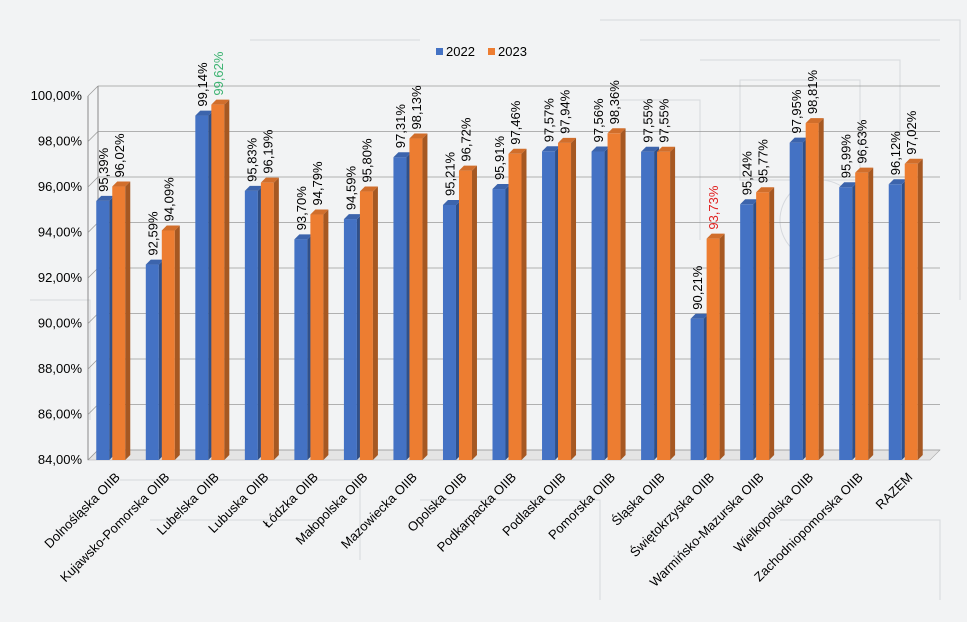  What do you see at coordinates (697, 287) in the screenshot?
I see `data-label: 90,21%` at bounding box center [697, 287].